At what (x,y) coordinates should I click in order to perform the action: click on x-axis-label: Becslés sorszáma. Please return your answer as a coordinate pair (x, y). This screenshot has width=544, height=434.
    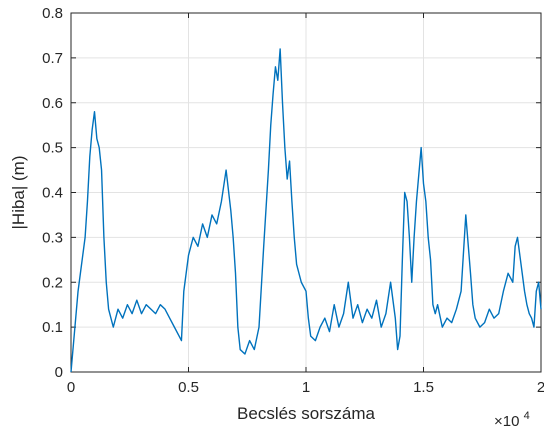
    Looking at the image, I should click on (306, 413).